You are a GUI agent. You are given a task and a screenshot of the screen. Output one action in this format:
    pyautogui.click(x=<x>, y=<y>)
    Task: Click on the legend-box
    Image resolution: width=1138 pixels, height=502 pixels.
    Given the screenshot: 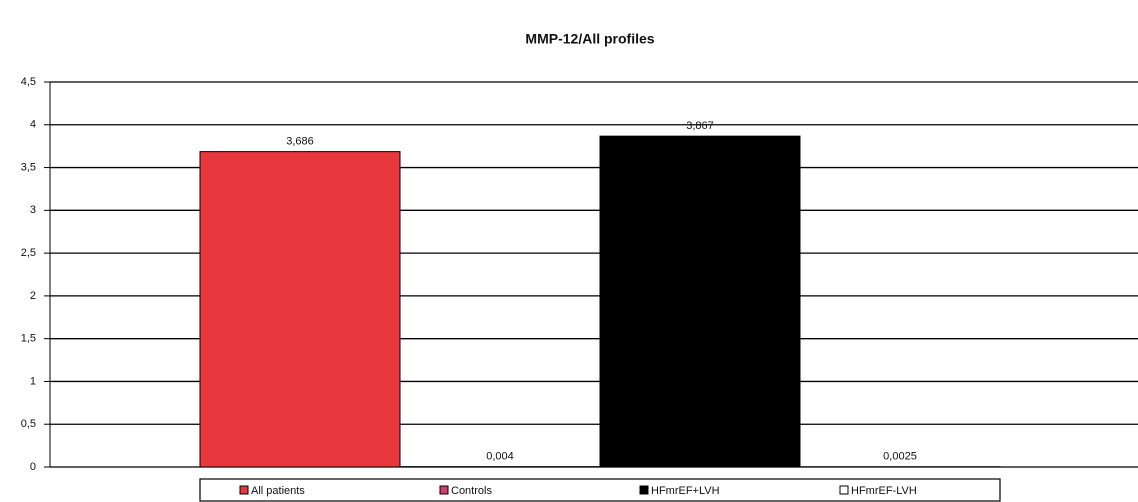 What is the action you would take?
    pyautogui.click(x=600, y=490)
    